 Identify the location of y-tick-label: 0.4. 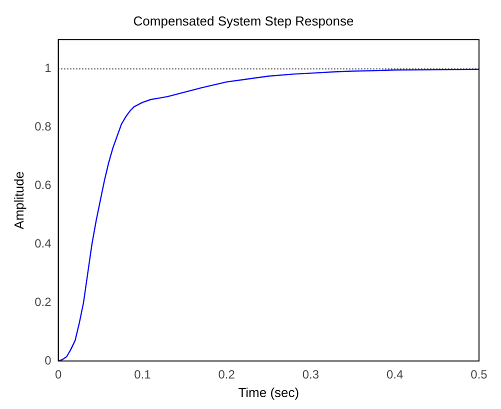
(43, 243).